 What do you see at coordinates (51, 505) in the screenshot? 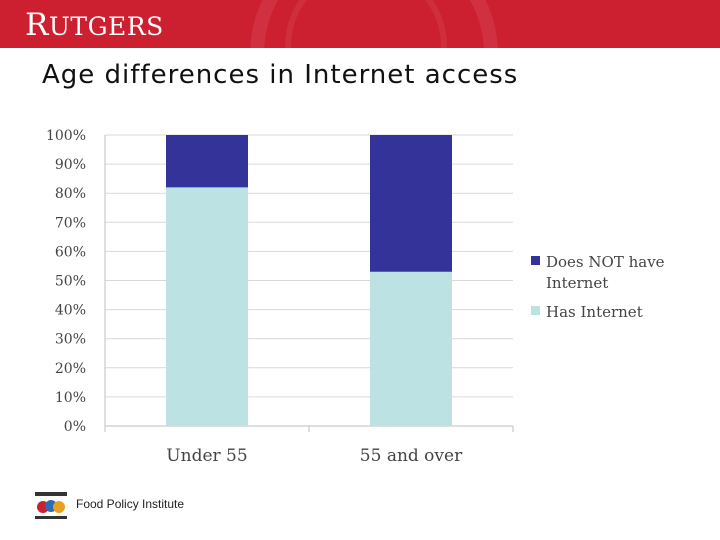
I see `institute-logo` at bounding box center [51, 505].